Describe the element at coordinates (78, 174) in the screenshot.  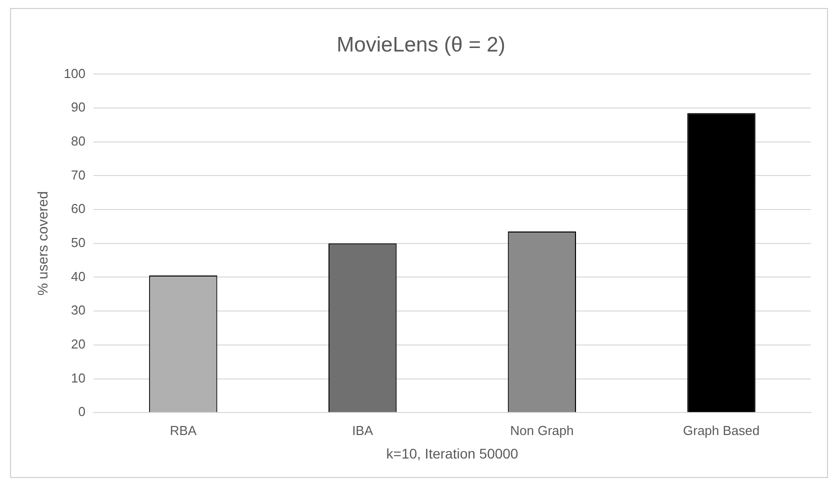
I see `y-tick-label: 70` at that location.